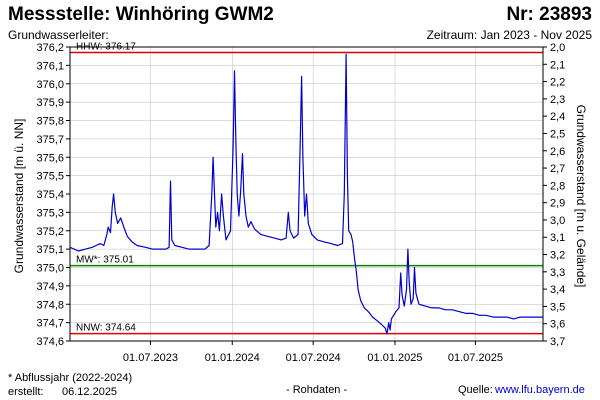 Image resolution: width=600 pixels, height=400 pixels. Describe the element at coordinates (50, 158) in the screenshot. I see `y-tick-label: 375,6` at that location.